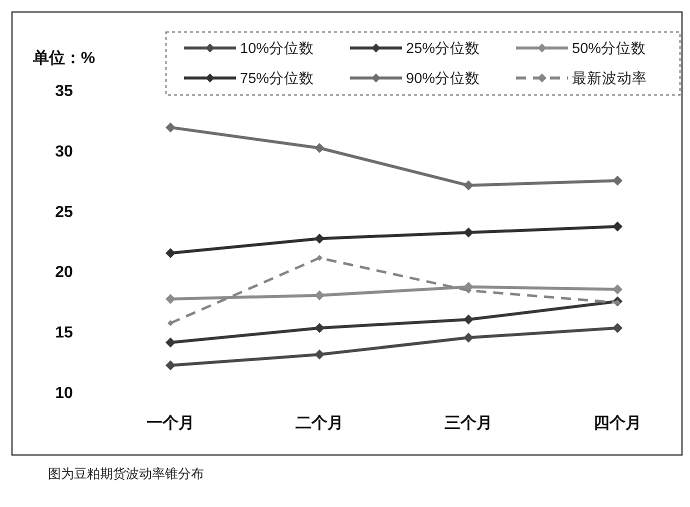 This screenshot has height=507, width=690. I want to click on text: 图为豆粕期货波动率锥分布, so click(126, 473).